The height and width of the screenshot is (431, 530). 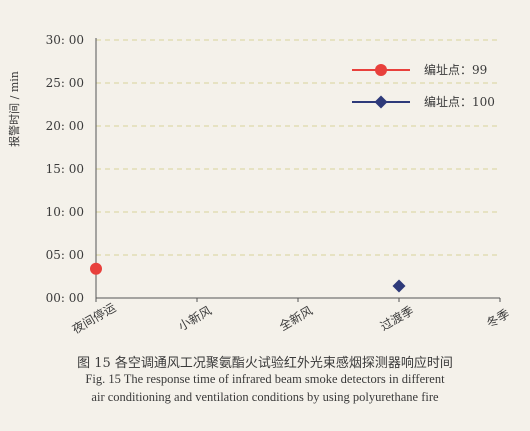 What do you see at coordinates (498, 318) in the screenshot?
I see `x-tick-label: 冬季` at bounding box center [498, 318].